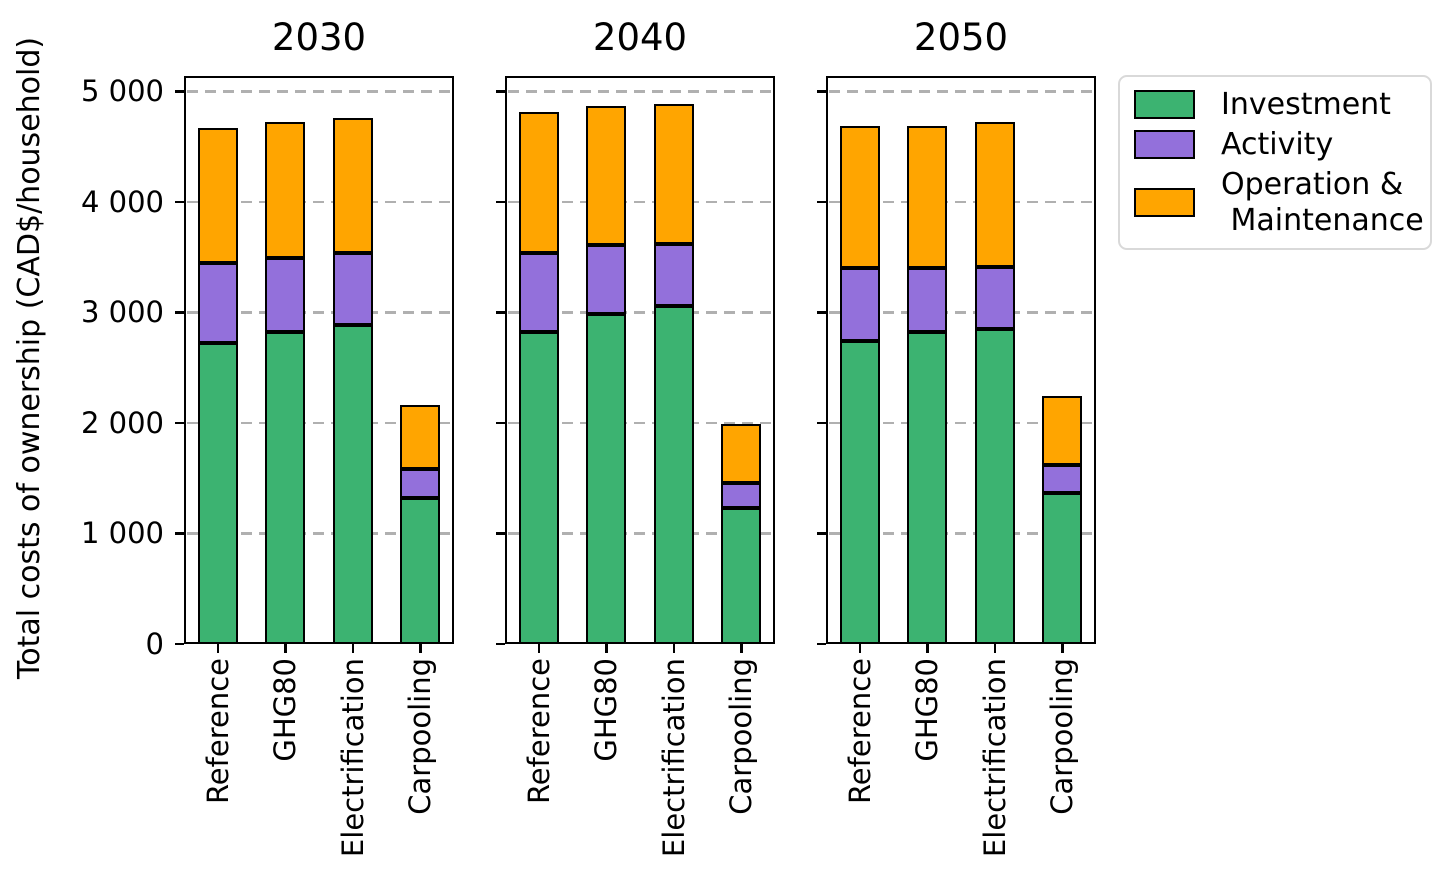 This screenshot has width=1447, height=885. I want to click on legend-item: Activity, so click(1275, 144).